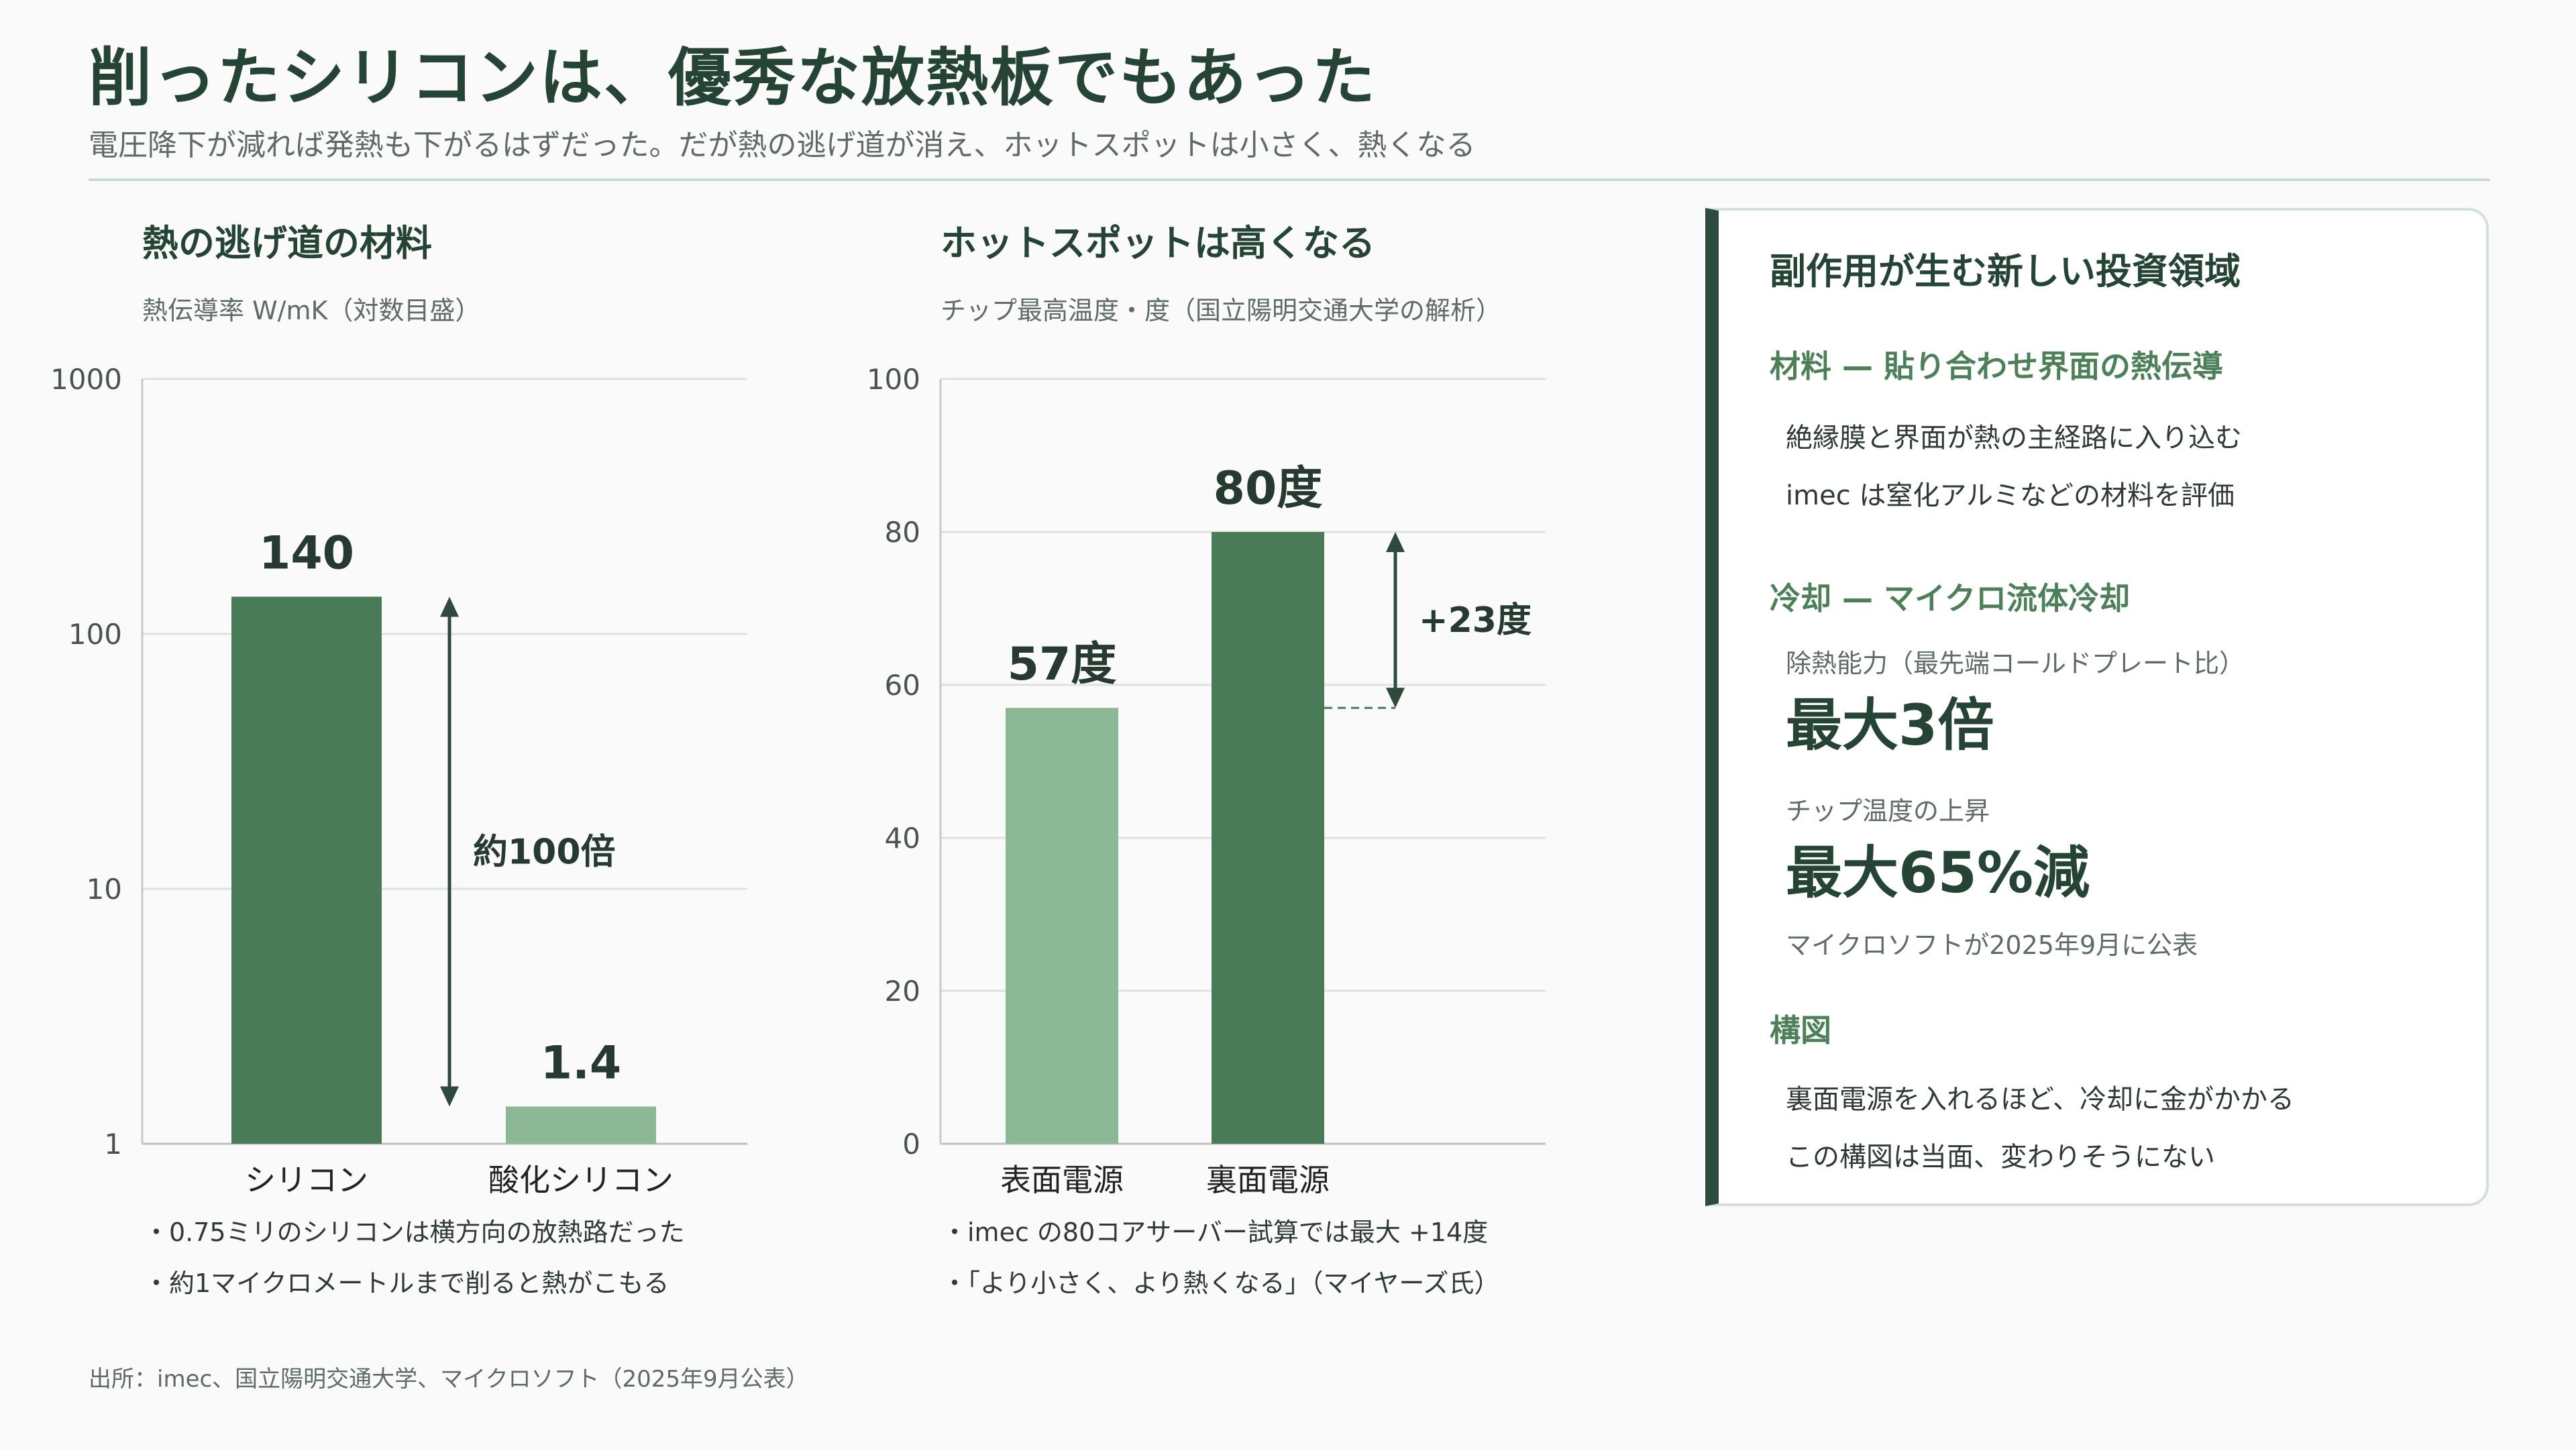  Describe the element at coordinates (1062, 664) in the screenshot. I see `middle-bar-value-label: 57度` at that location.